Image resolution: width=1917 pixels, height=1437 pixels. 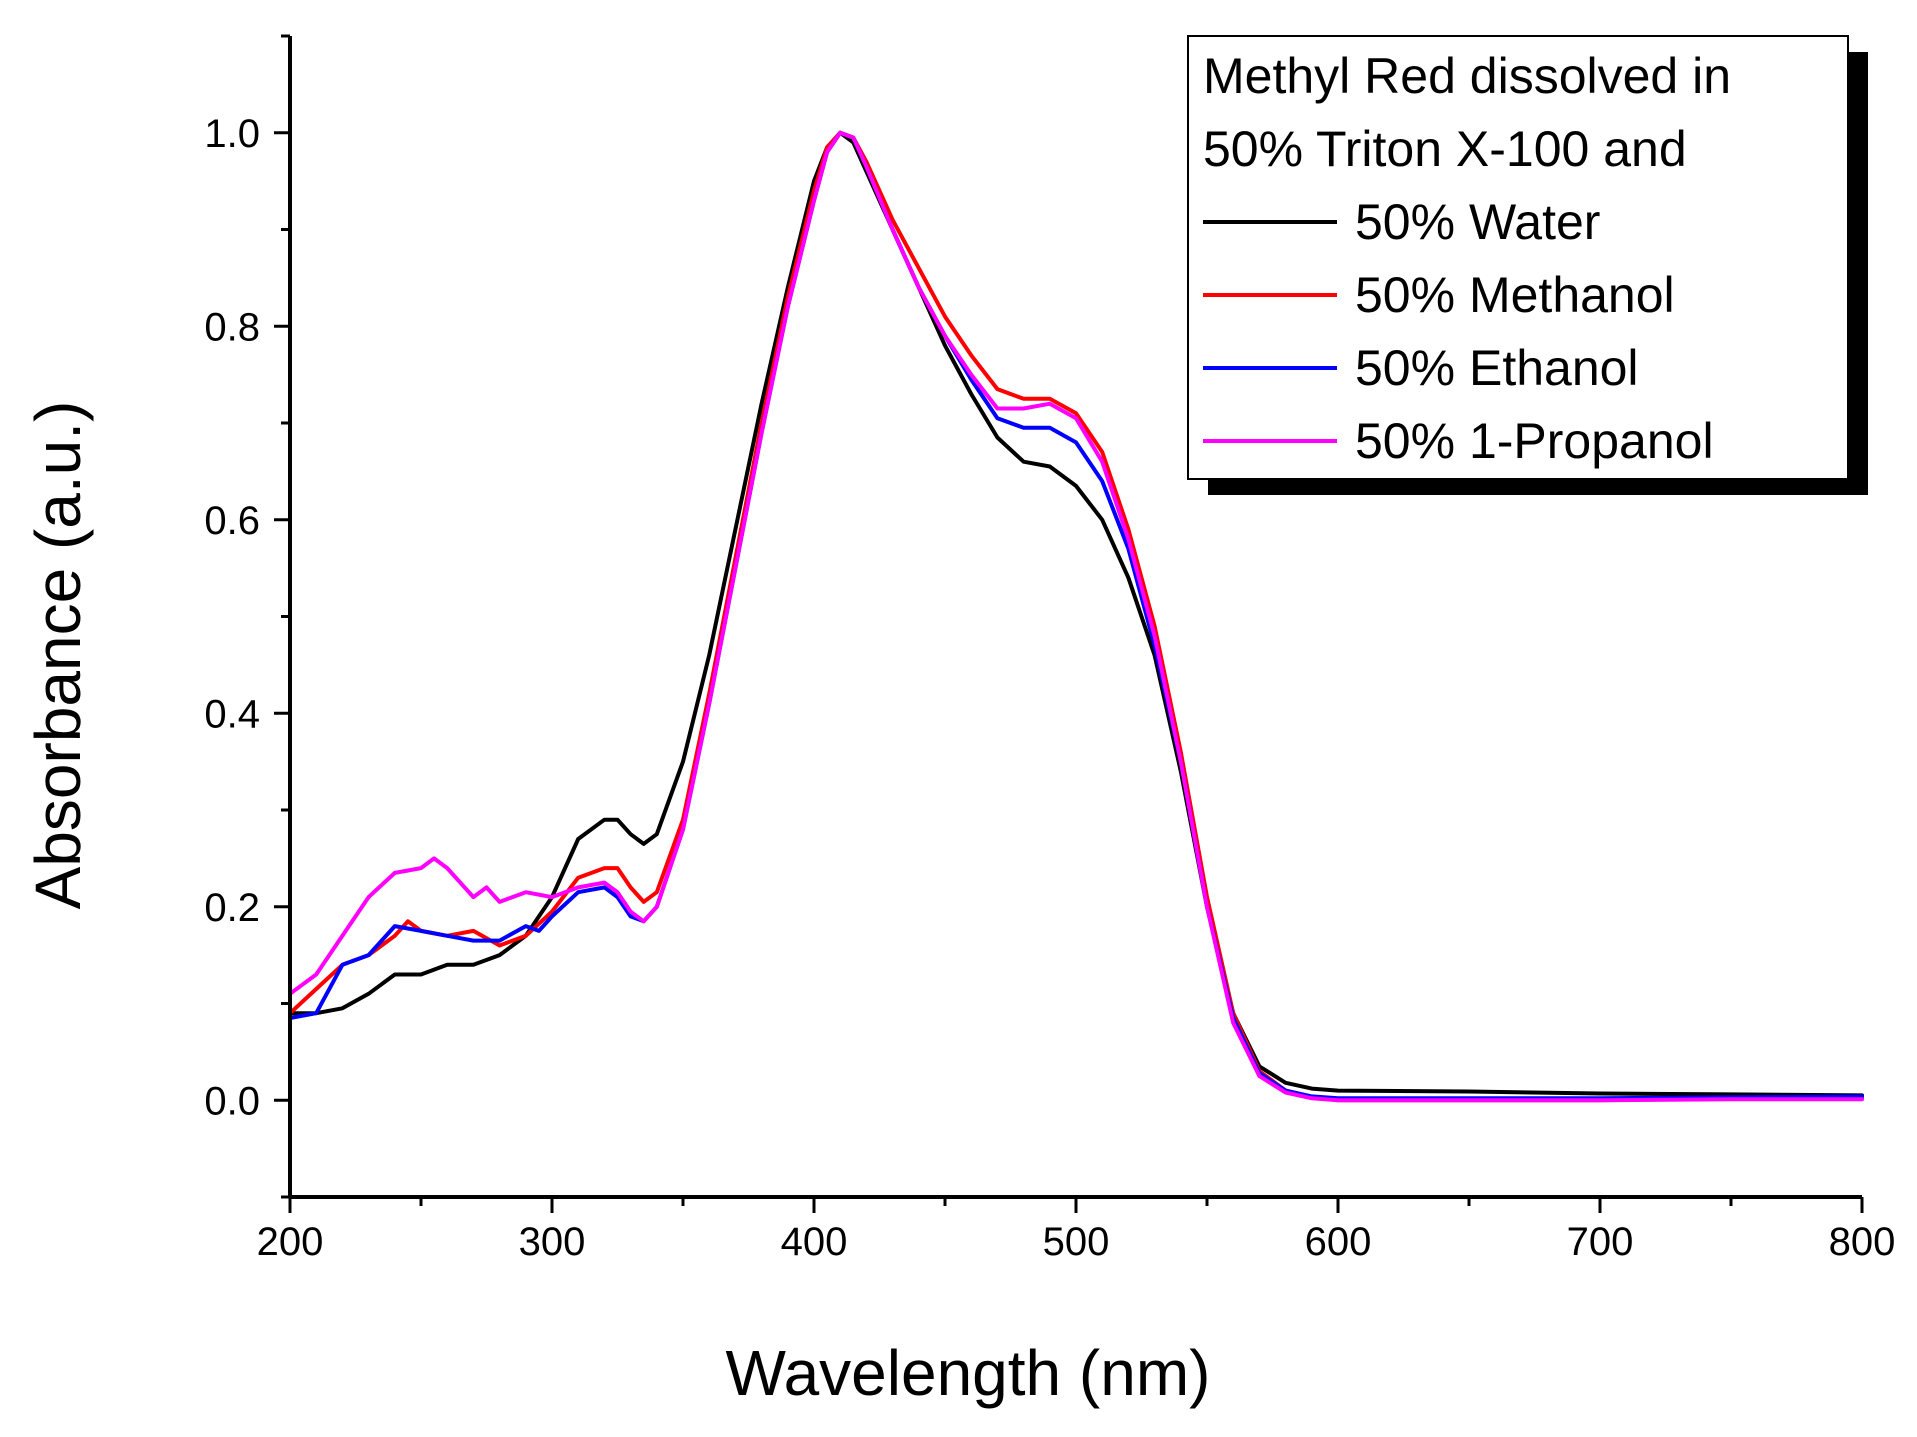 I want to click on y-tick-label: 1.0, so click(x=232, y=134).